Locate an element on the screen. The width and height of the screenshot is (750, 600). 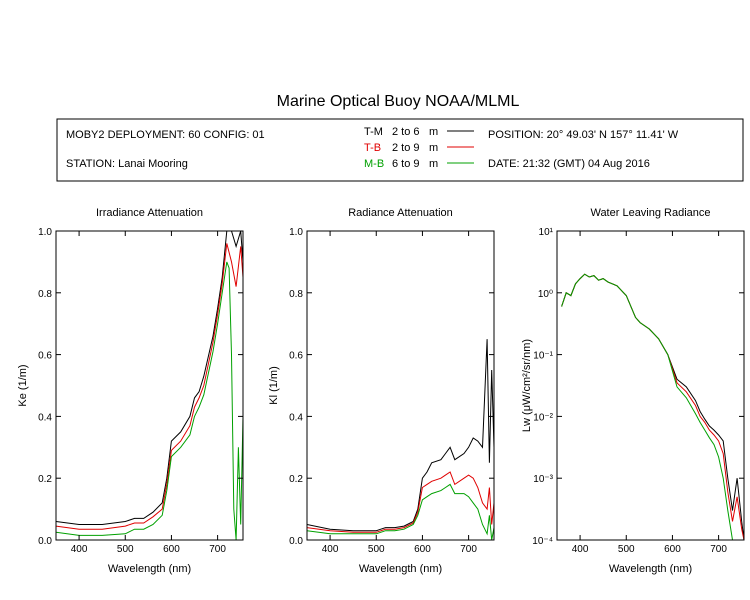
legend-range: 6 to 9 is located at coordinates (406, 164).